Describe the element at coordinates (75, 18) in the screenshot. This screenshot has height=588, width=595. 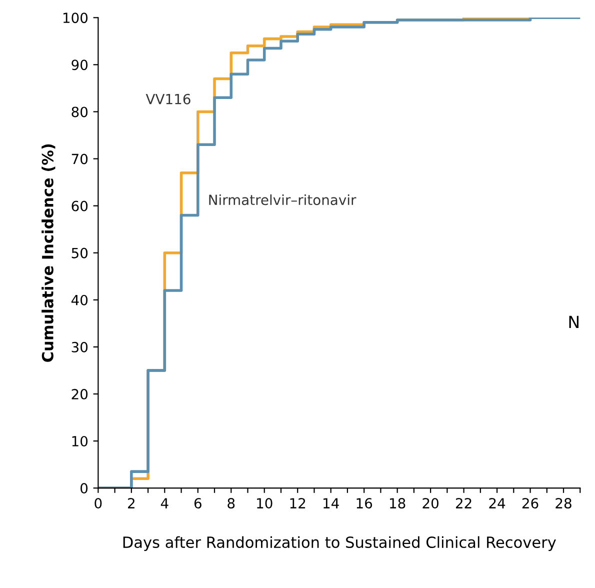
I see `y-tick-label: 100` at that location.